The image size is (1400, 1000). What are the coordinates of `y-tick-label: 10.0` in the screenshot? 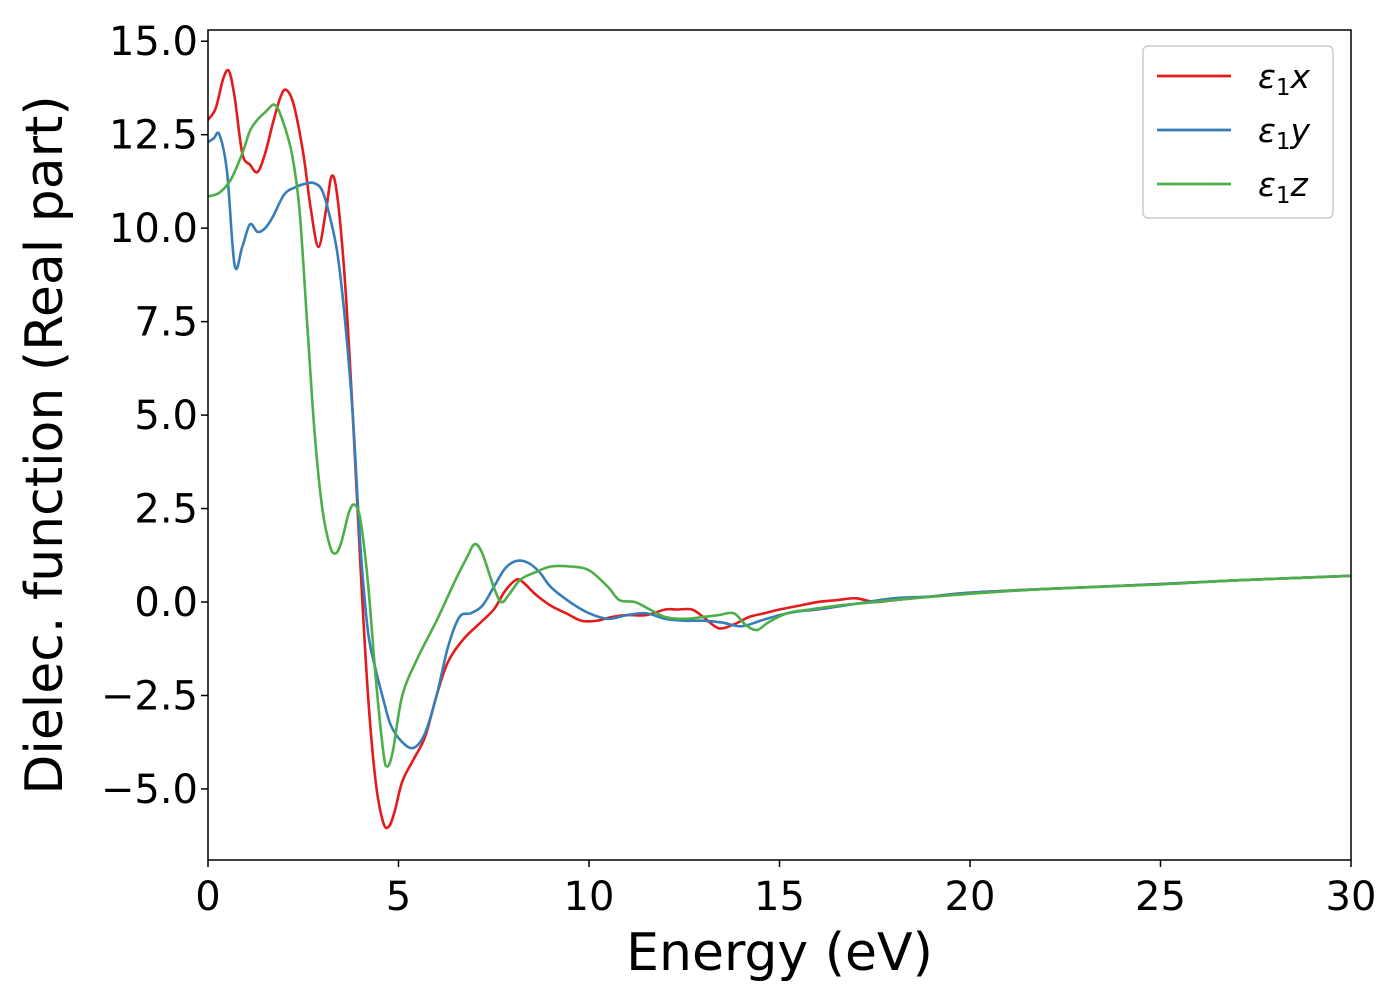 It's located at (153, 229).